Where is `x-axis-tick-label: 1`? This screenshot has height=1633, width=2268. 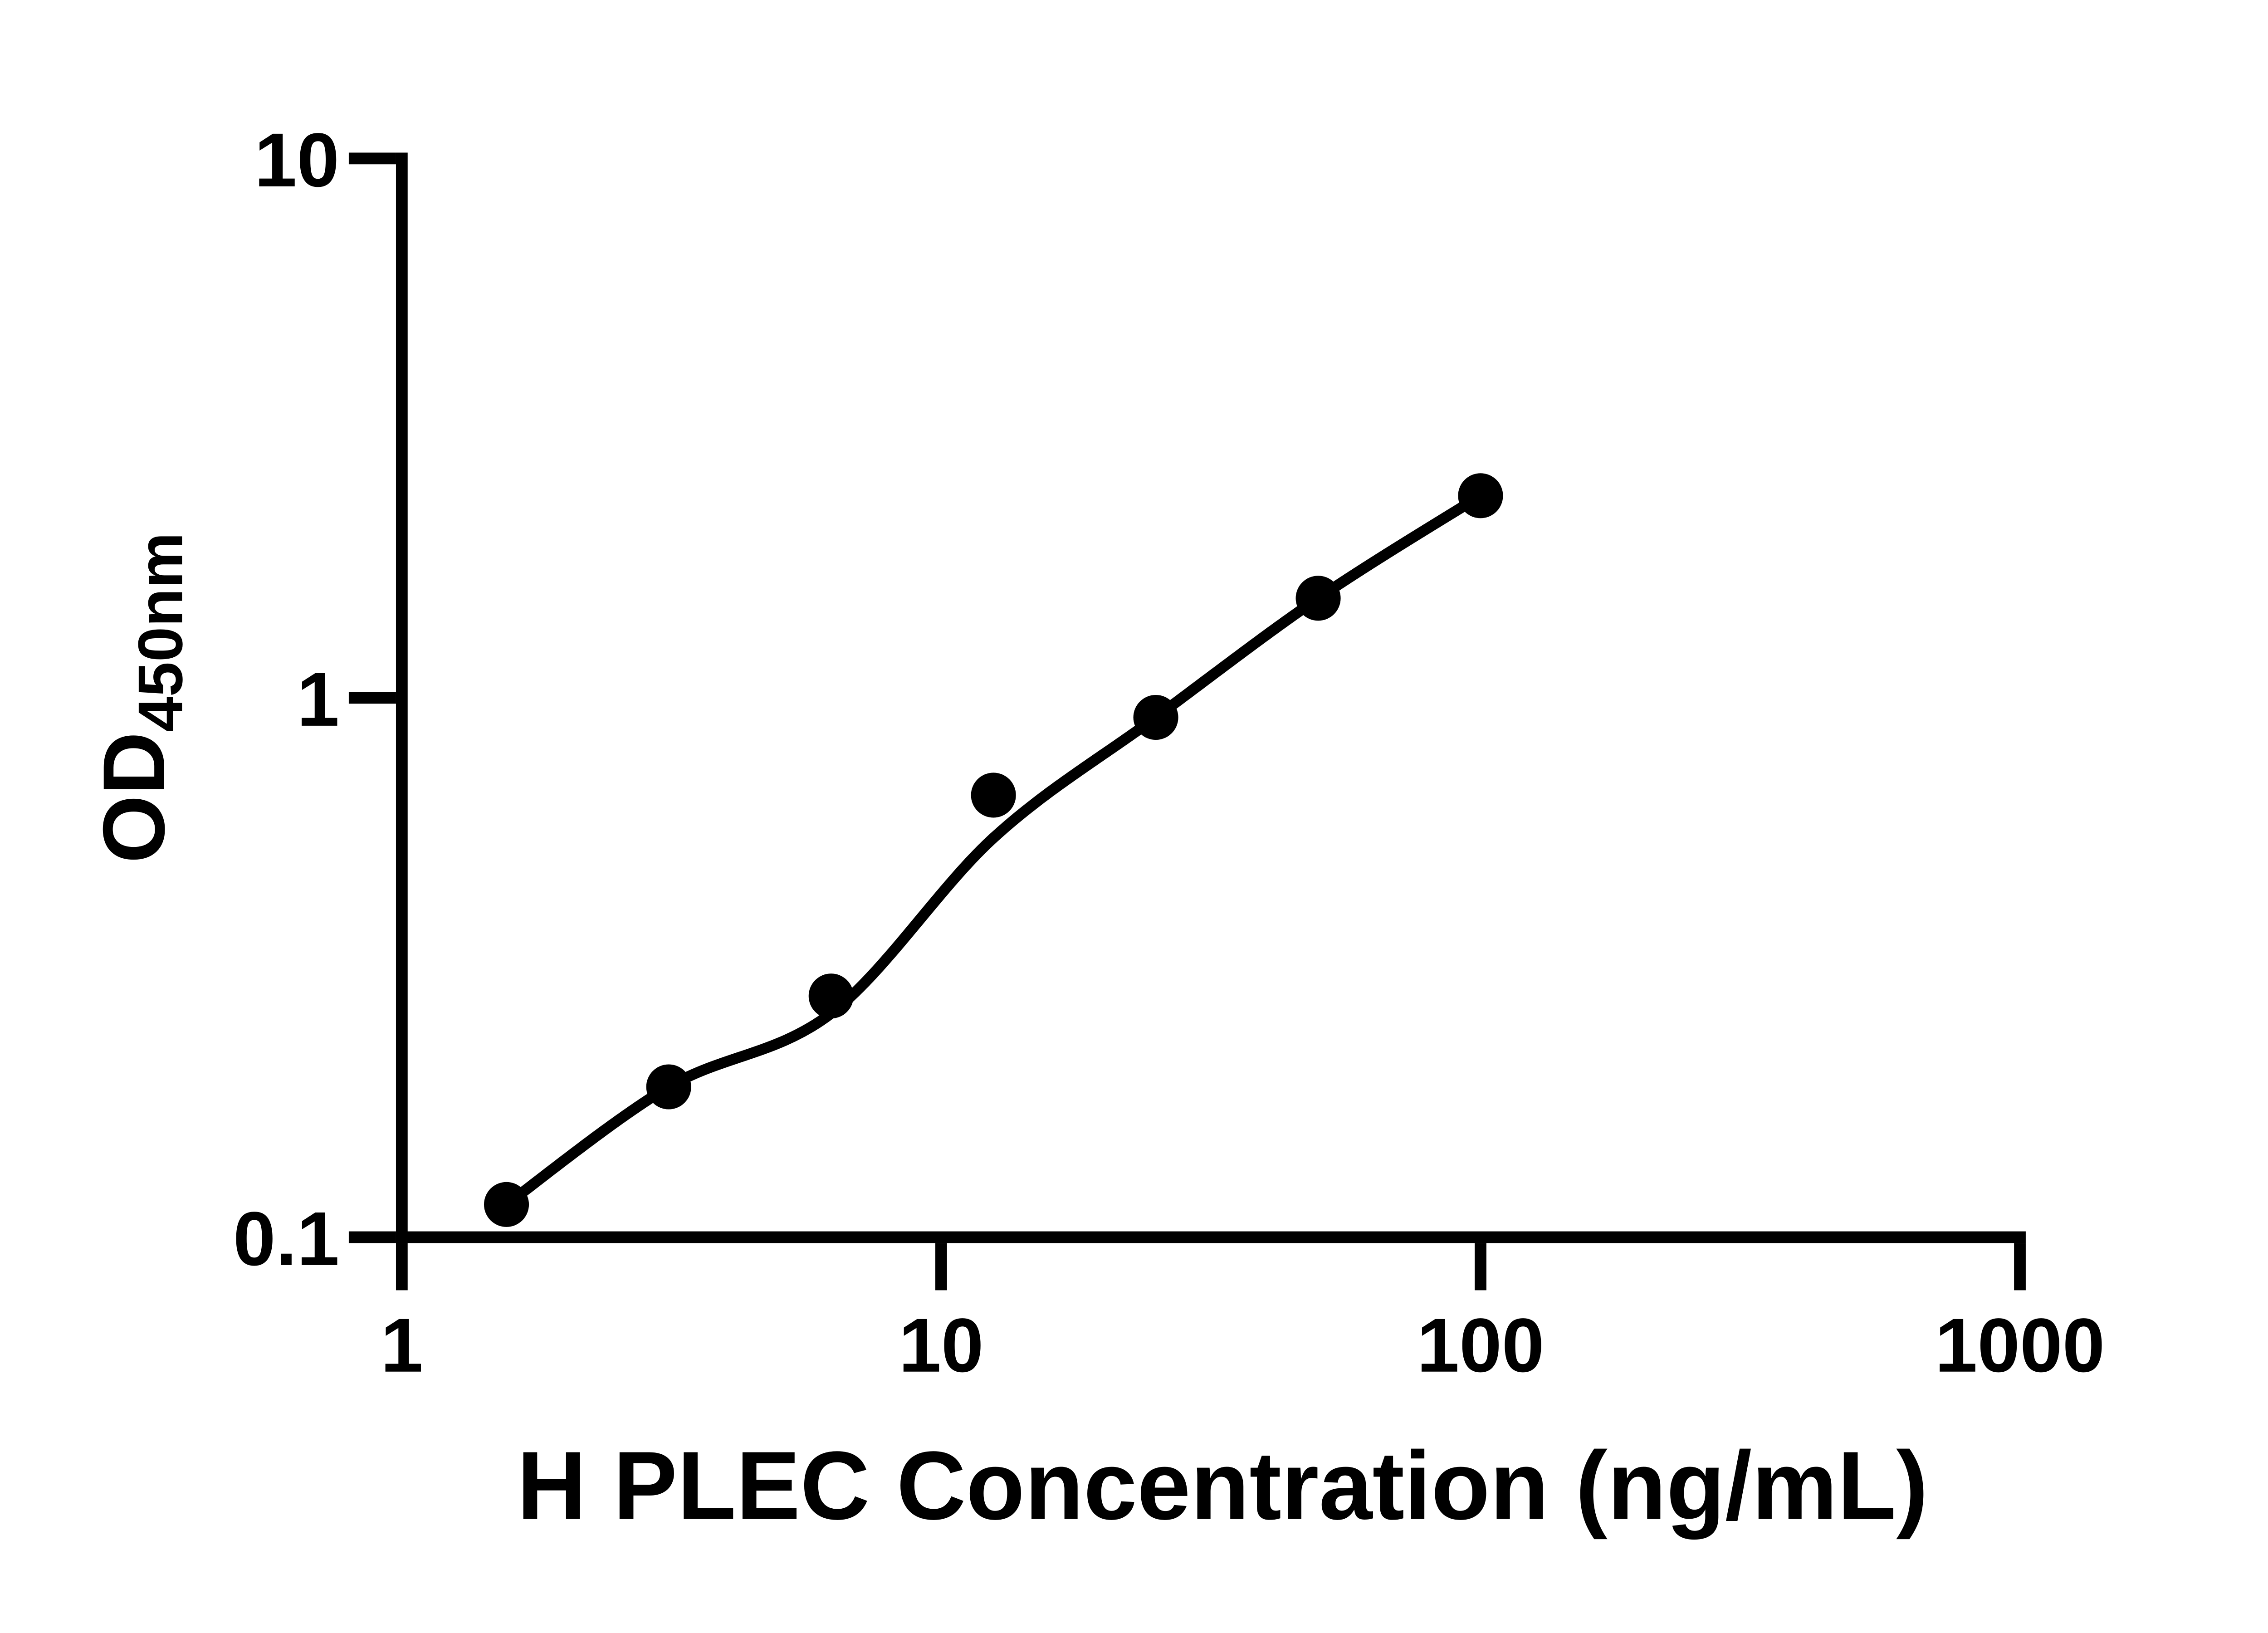 x-axis-tick-label: 1 is located at coordinates (402, 1345).